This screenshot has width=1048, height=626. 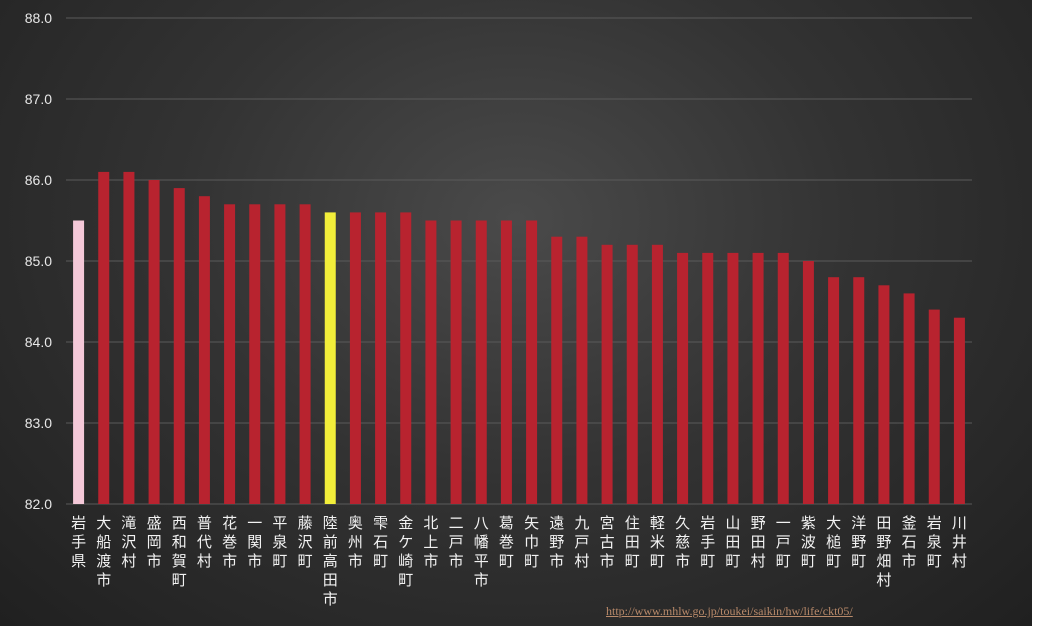 I want to click on x-tick-label: 藤沢町, so click(x=305, y=542).